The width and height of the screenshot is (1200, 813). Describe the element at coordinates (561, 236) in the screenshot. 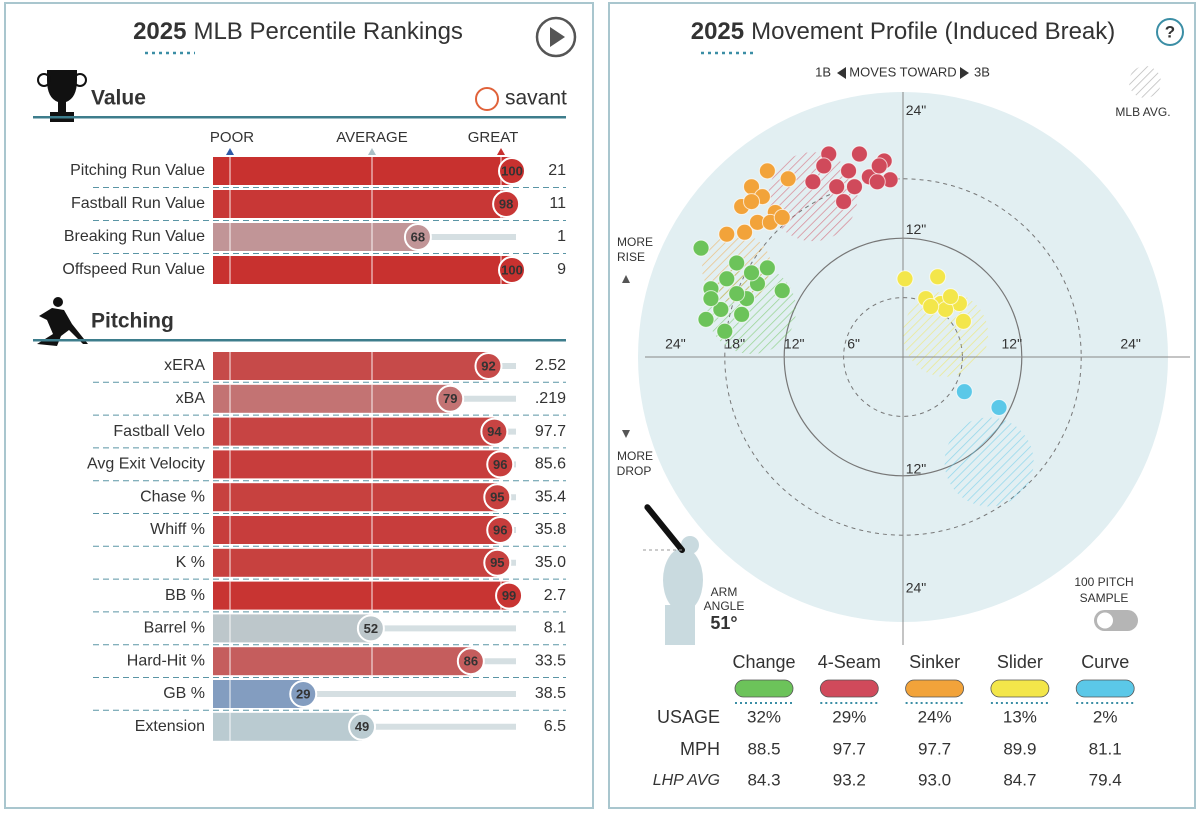

I see `row-value: 1` at that location.